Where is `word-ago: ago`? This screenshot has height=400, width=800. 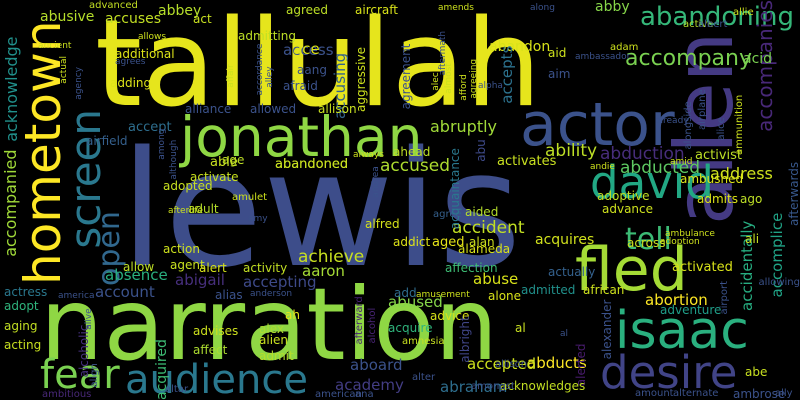 word-ago: ago is located at coordinates (751, 199).